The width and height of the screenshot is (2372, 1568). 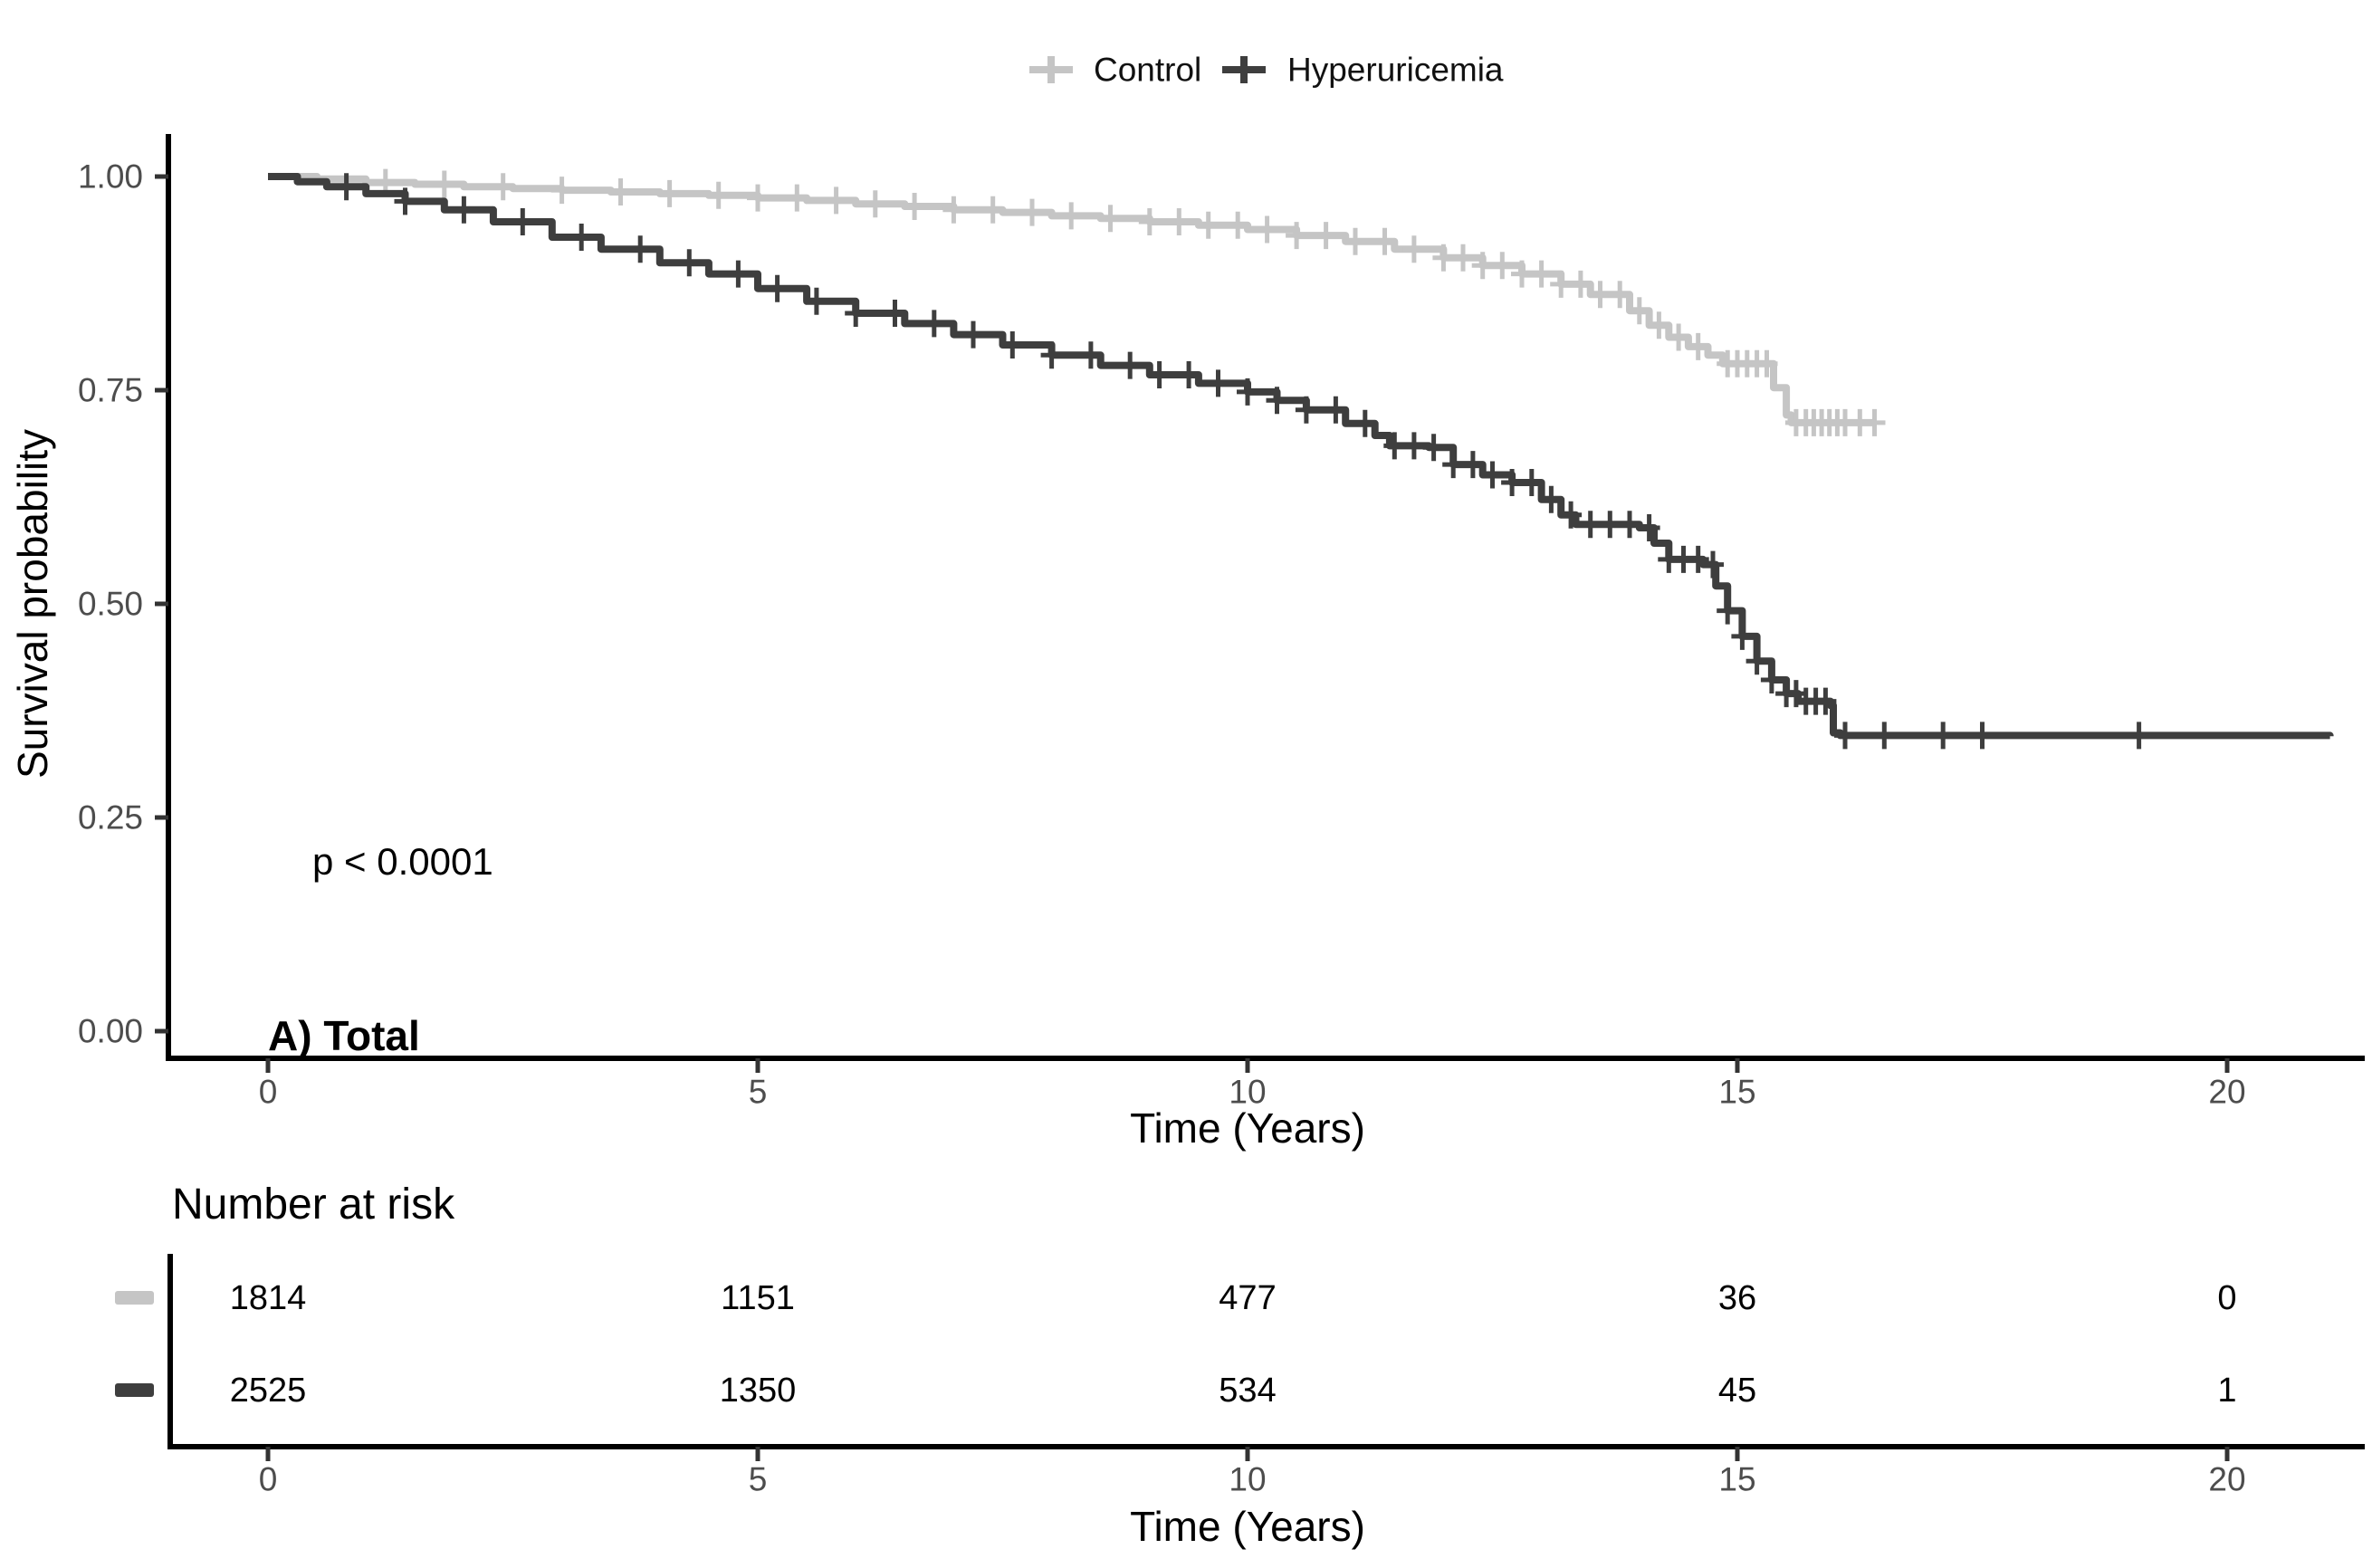 I want to click on x-tick-label: 0, so click(x=268, y=1092).